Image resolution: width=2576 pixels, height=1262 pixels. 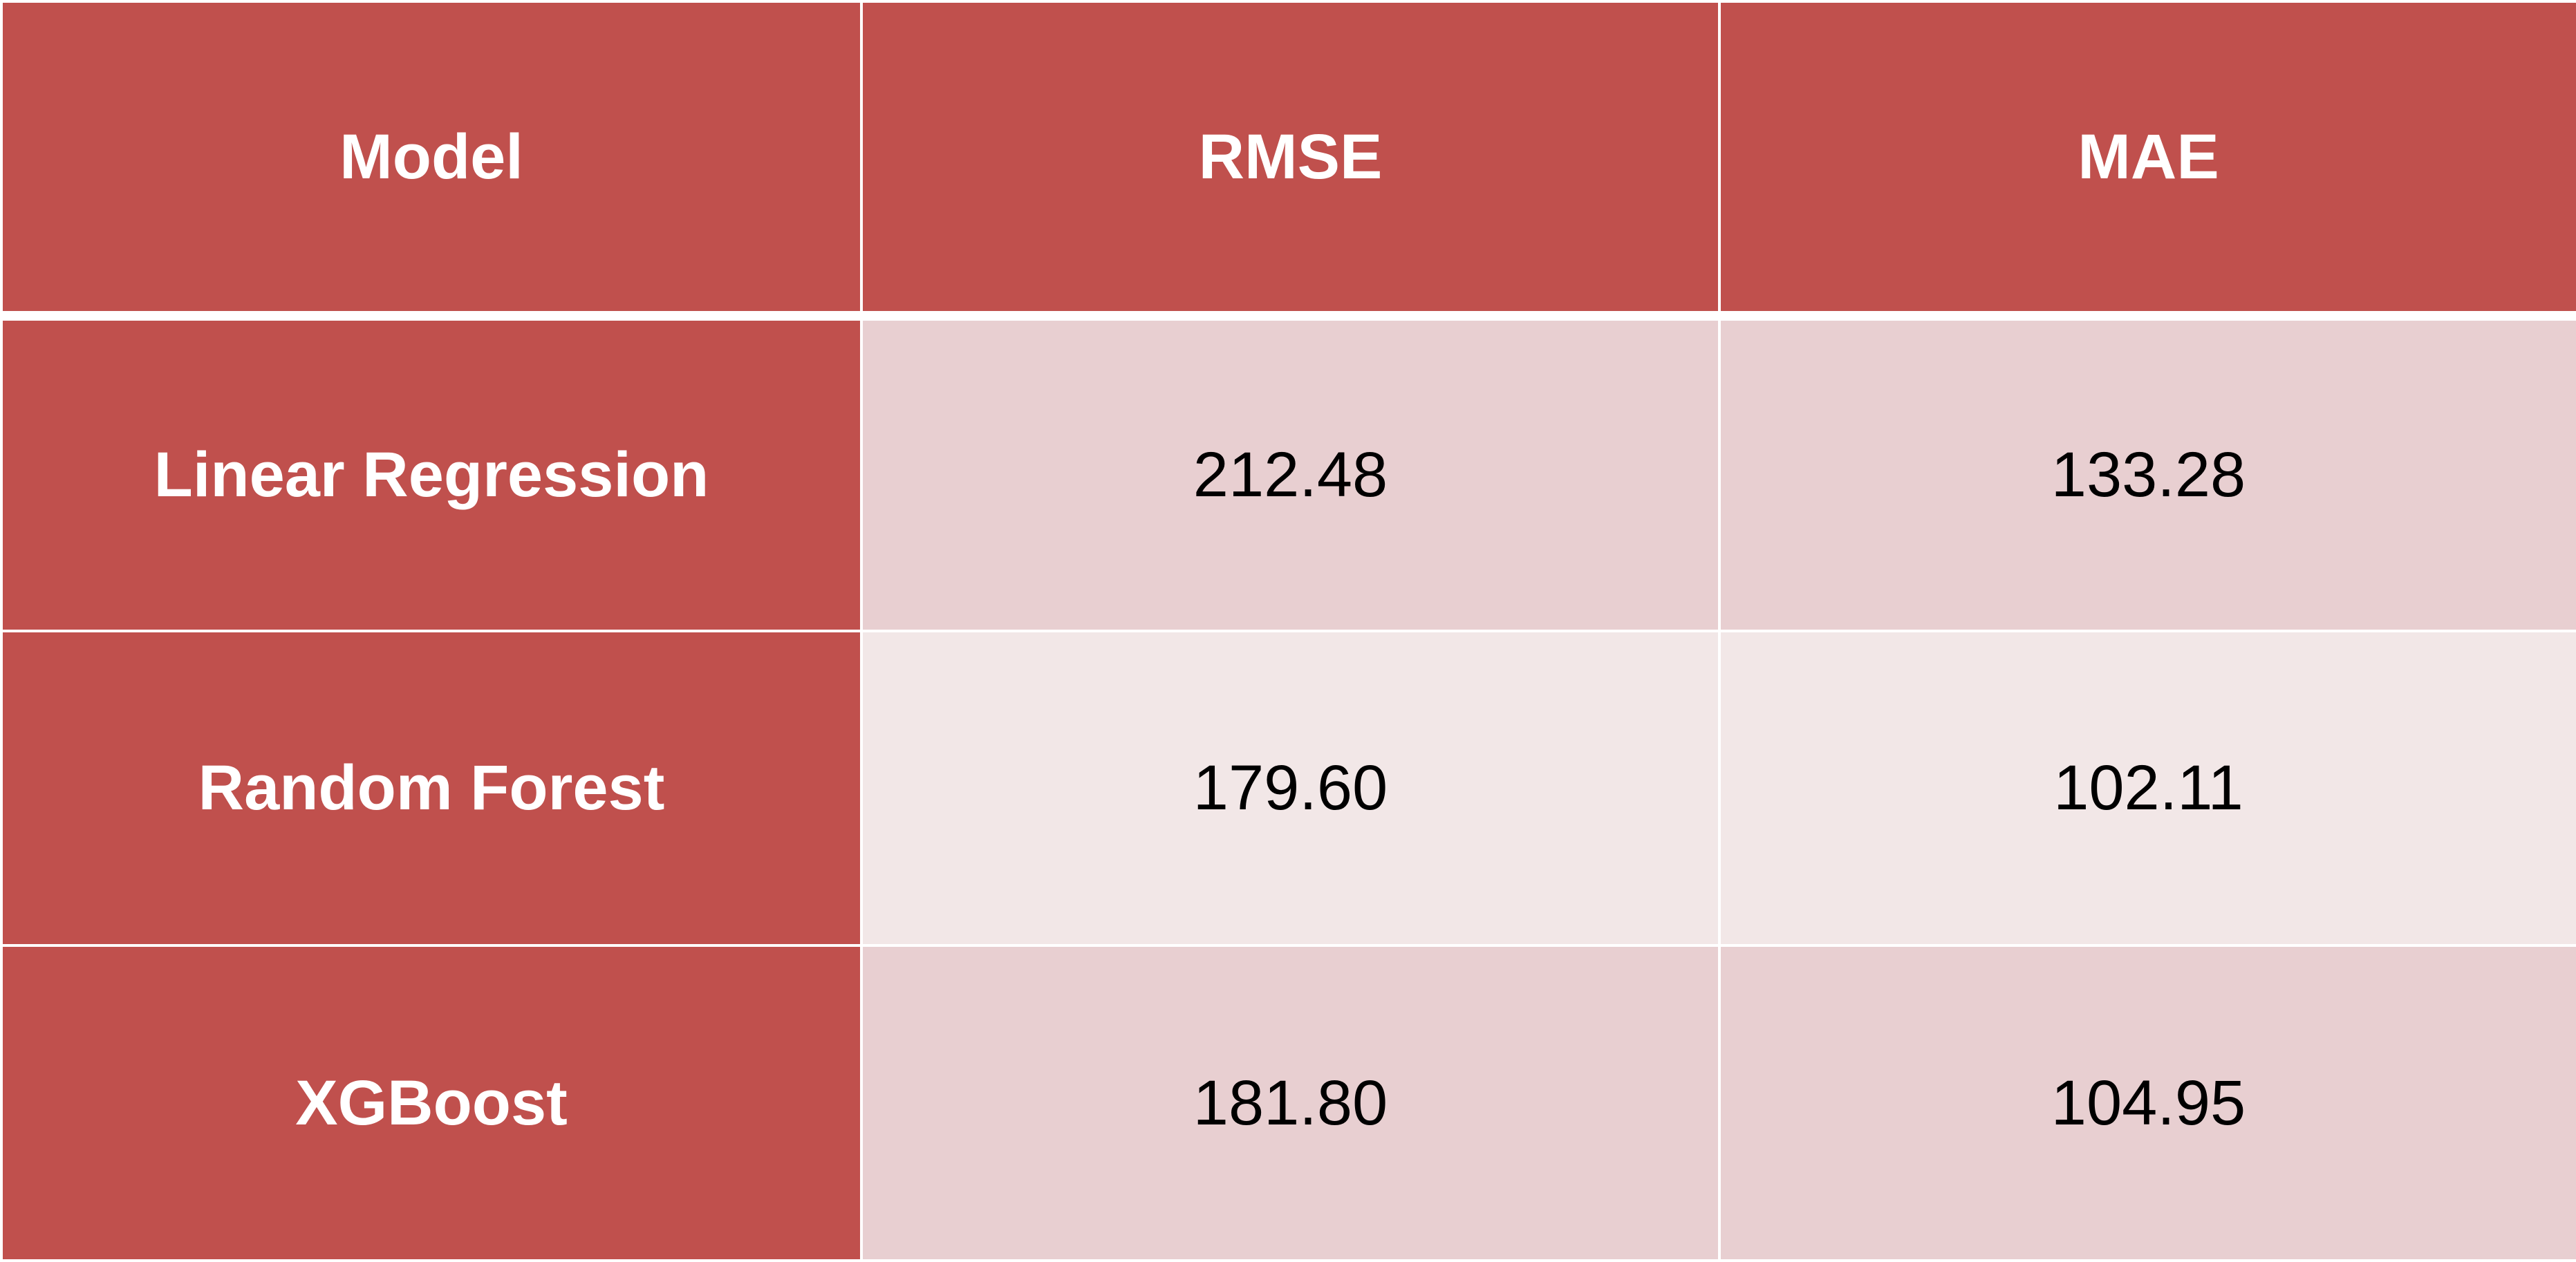 I want to click on cell-model: Linear Regression, so click(x=431, y=473).